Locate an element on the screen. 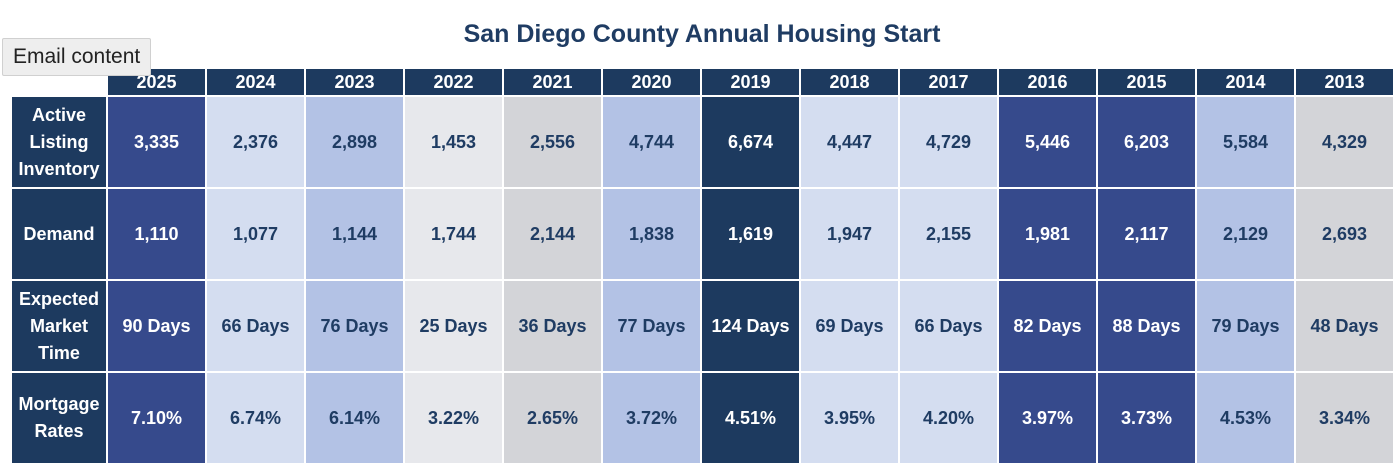 This screenshot has height=468, width=1400. year-header-2023: 2023 is located at coordinates (354, 82).